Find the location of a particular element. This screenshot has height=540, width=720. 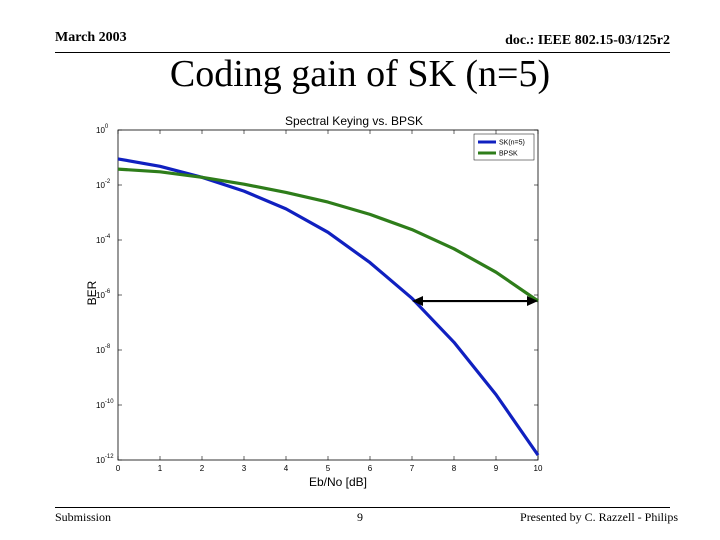

coding-gain-arrow-head-right is located at coordinates (532, 301).